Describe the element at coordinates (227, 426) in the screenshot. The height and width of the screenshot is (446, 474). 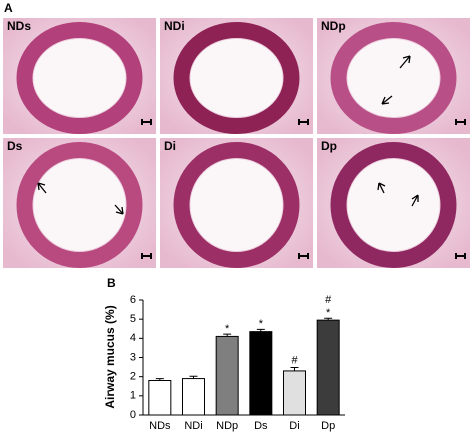
I see `x-tick-label: NDp` at that location.